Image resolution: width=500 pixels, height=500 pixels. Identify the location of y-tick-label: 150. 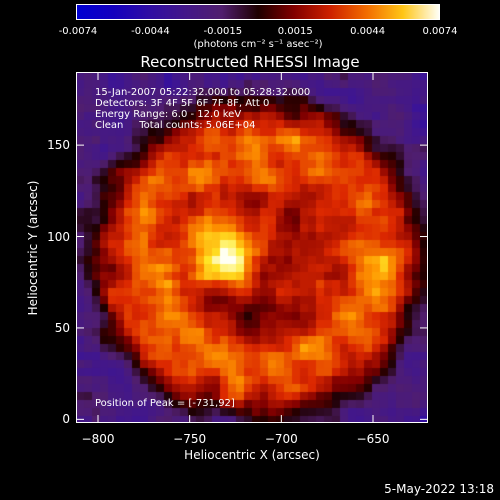
(58, 145).